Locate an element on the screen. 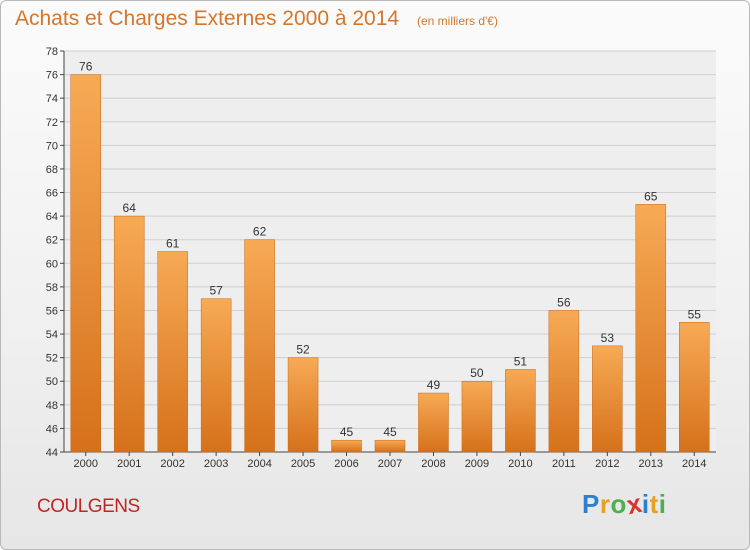  y-tick-label: 60 is located at coordinates (52, 264).